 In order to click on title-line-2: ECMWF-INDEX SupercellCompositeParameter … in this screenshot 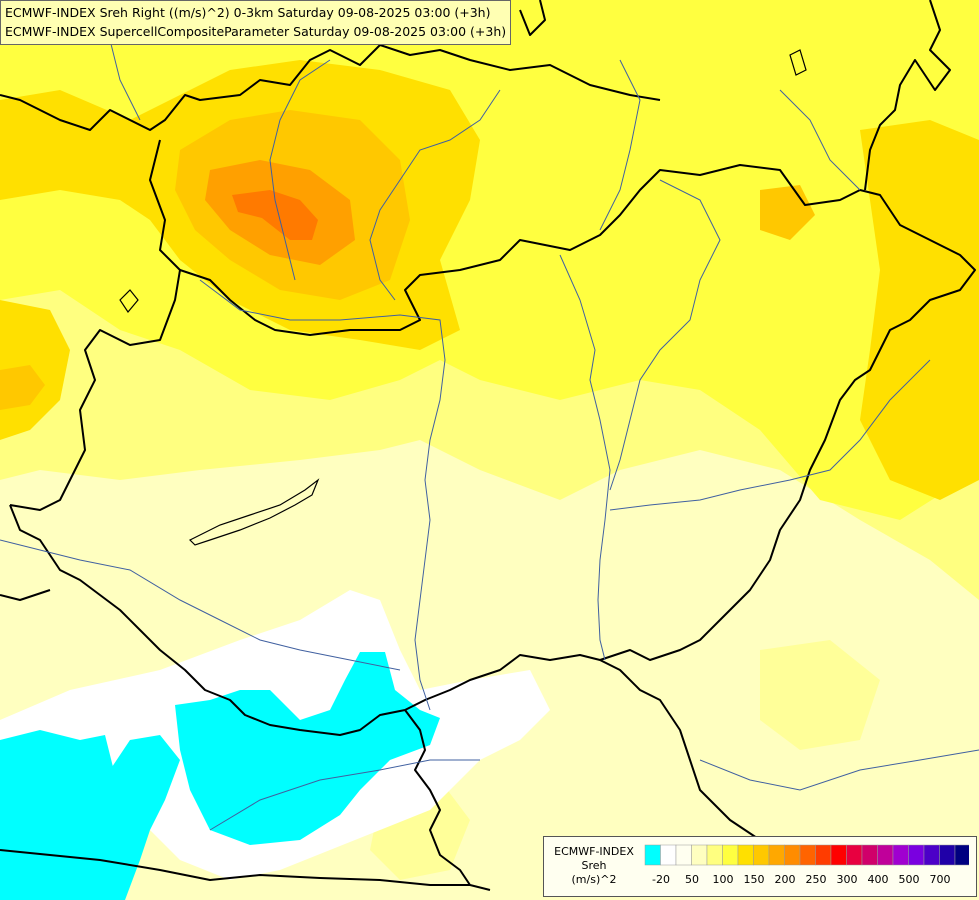, I will do `click(256, 31)`.